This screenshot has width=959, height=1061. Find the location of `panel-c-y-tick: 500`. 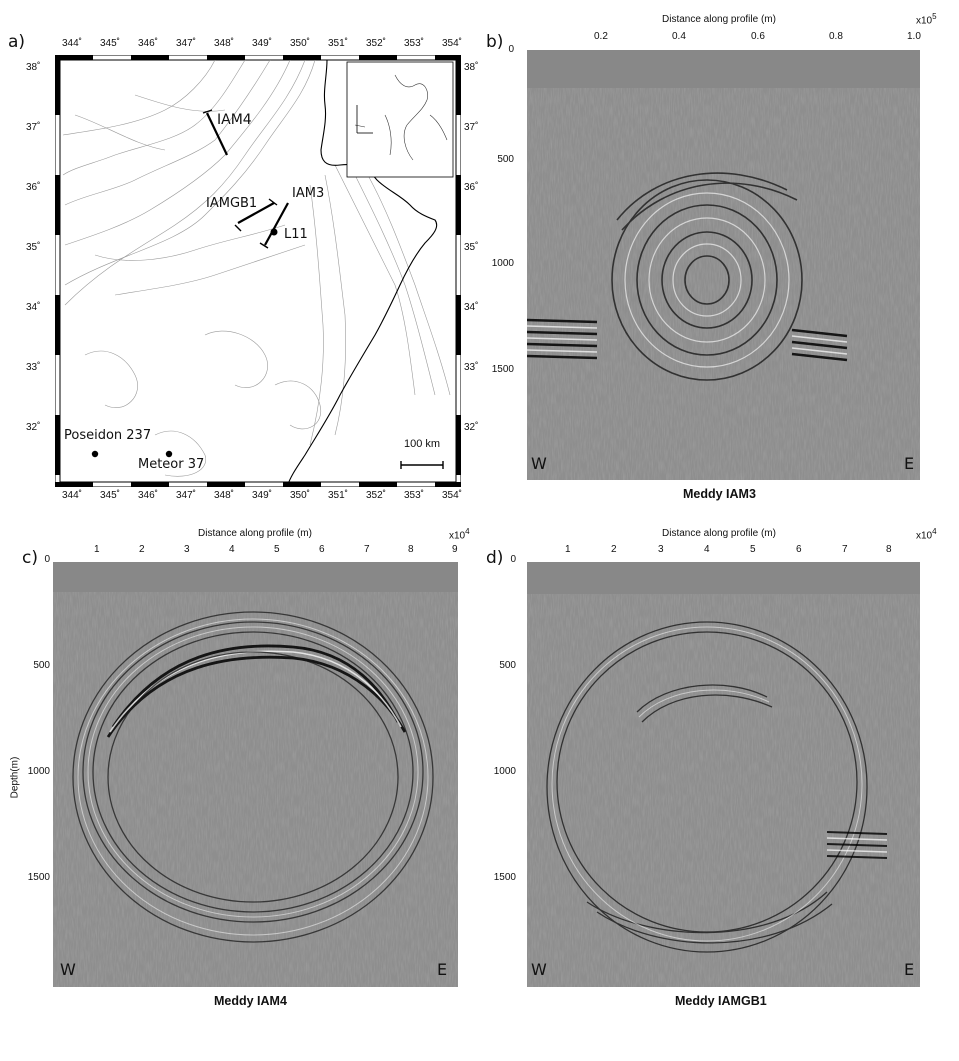

panel-c-y-tick: 500 is located at coordinates (41, 665).